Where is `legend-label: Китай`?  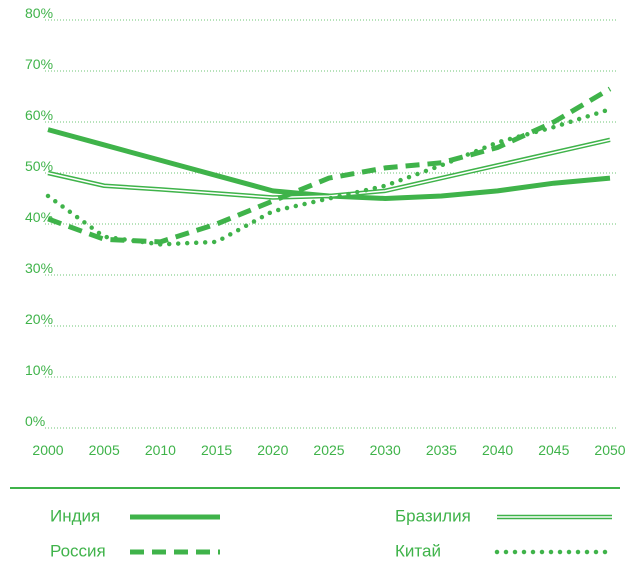 legend-label: Китай is located at coordinates (418, 550).